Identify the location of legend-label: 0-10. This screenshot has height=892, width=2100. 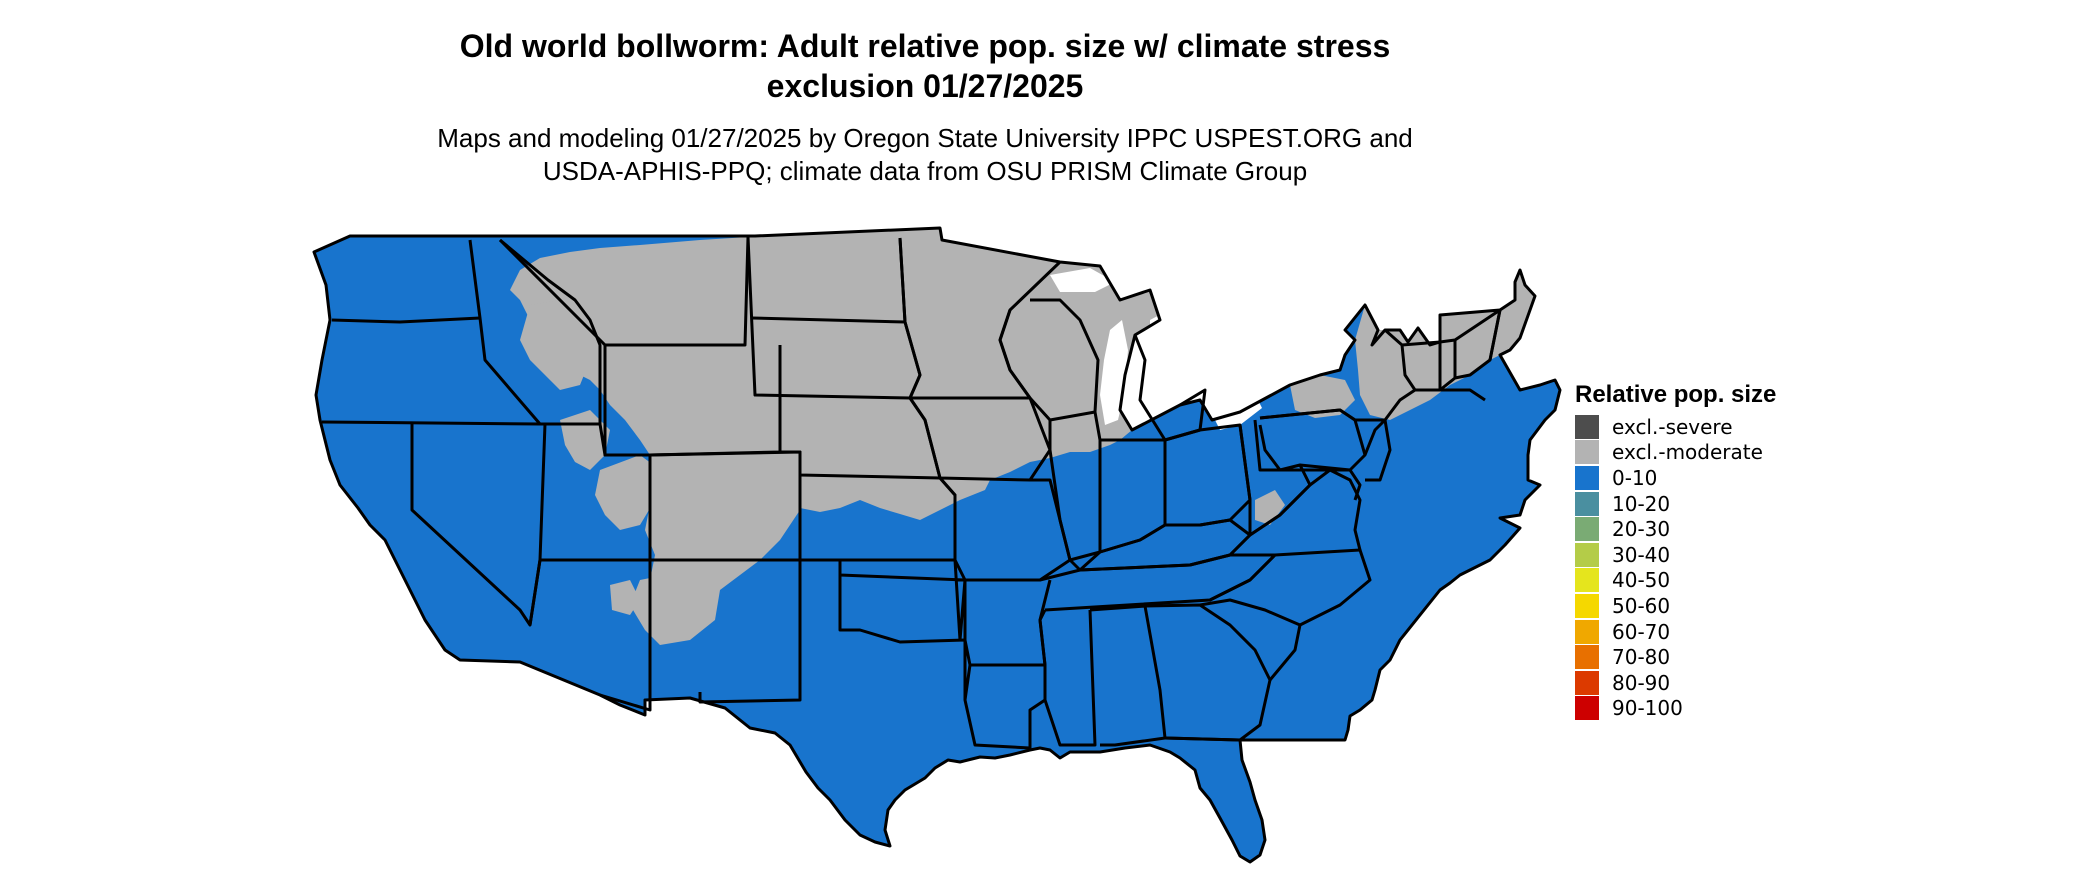
(1635, 477).